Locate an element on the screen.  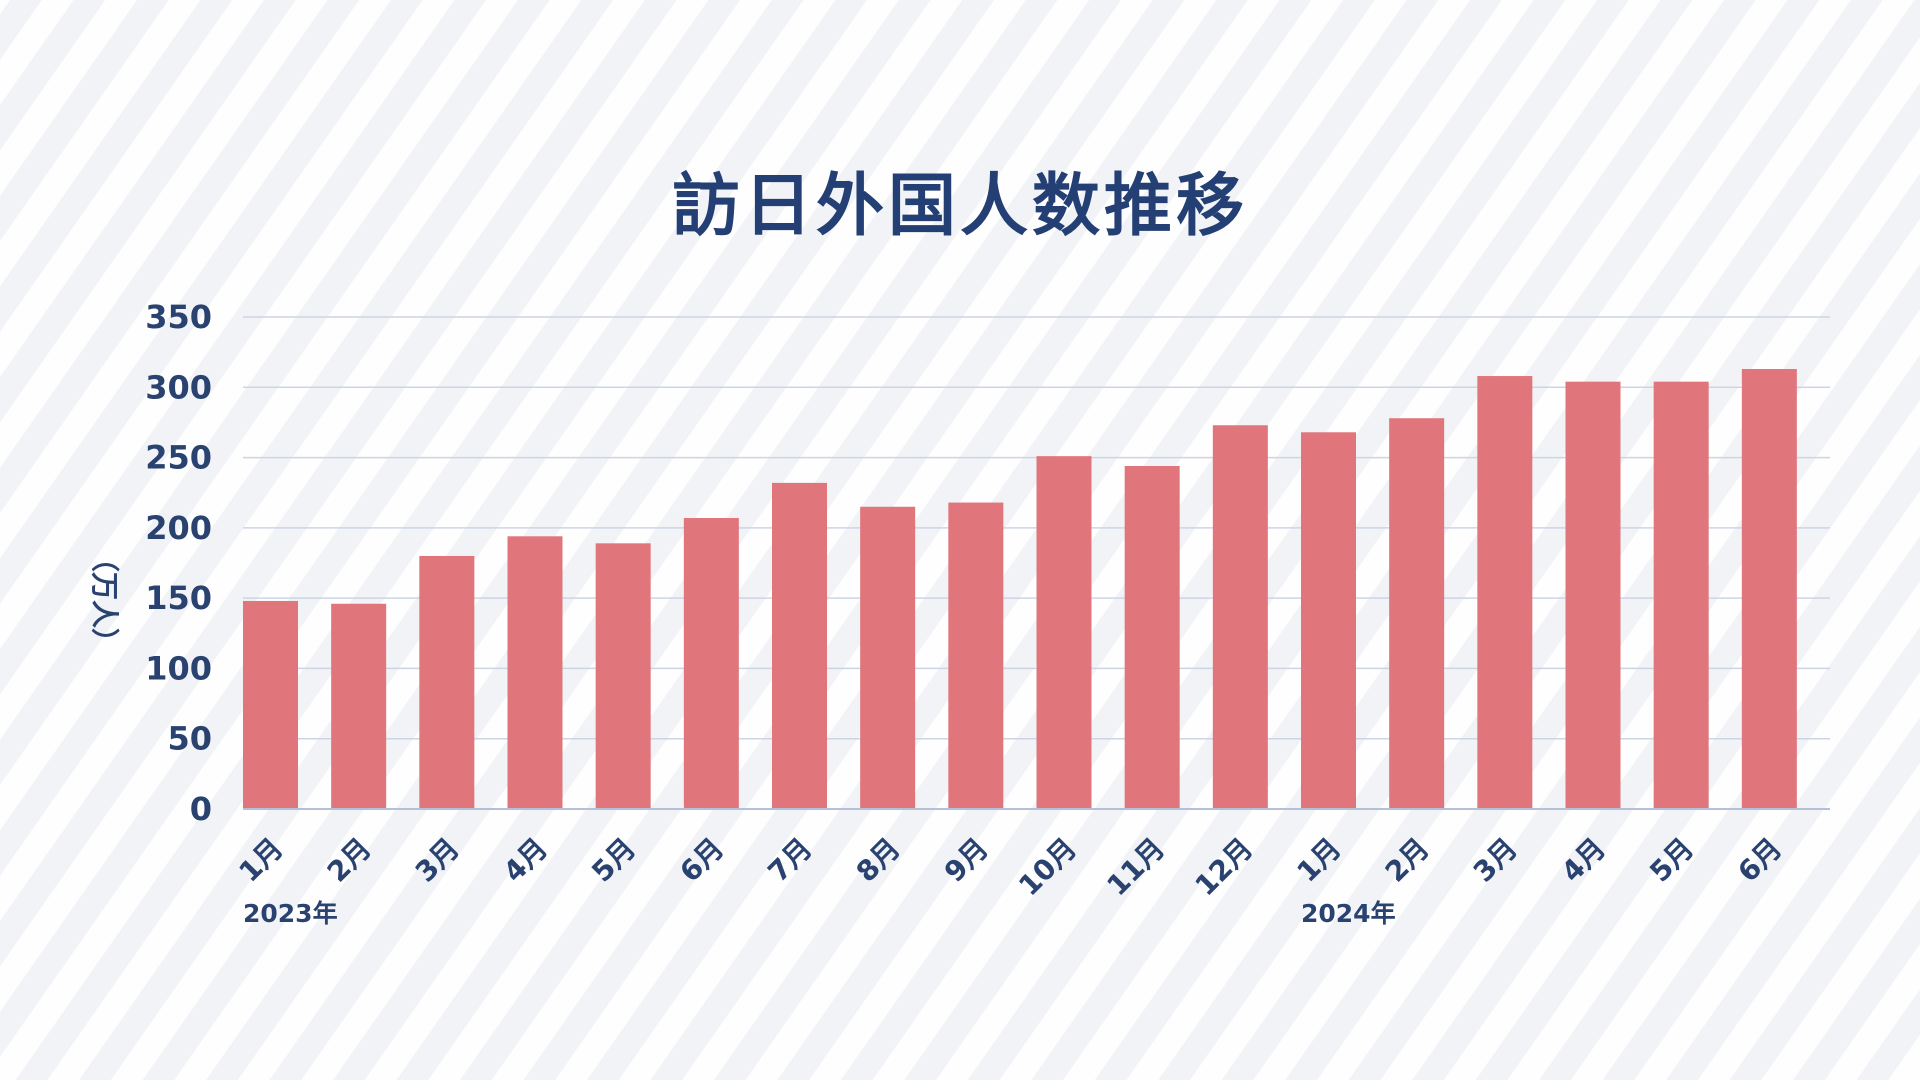
chart-title: 訪日外国人数推移 is located at coordinates (959, 206).